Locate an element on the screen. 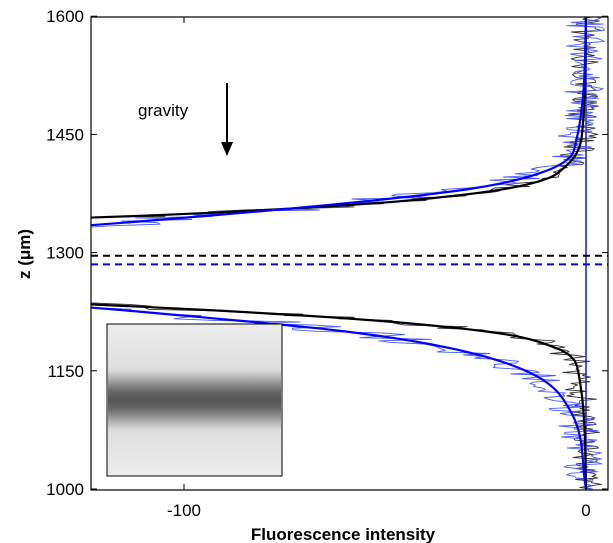 Image resolution: width=613 pixels, height=543 pixels. gravity-arrow is located at coordinates (227, 119).